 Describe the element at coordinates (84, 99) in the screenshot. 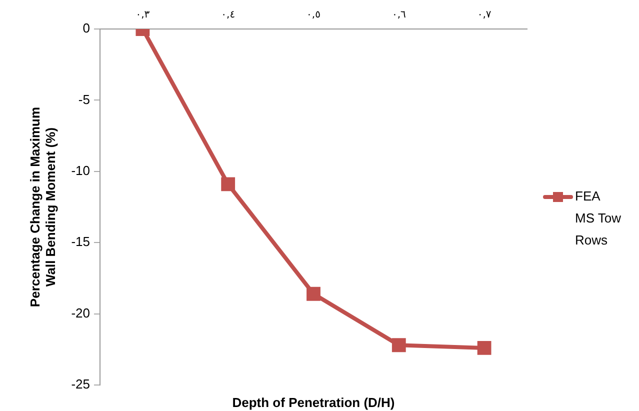

I see `y-tick-label: -5` at that location.